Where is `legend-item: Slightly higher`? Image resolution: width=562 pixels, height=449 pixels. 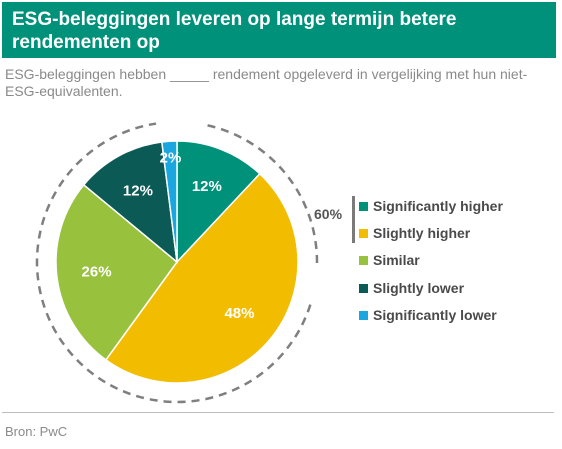
legend-item: Slightly higher is located at coordinates (414, 233).